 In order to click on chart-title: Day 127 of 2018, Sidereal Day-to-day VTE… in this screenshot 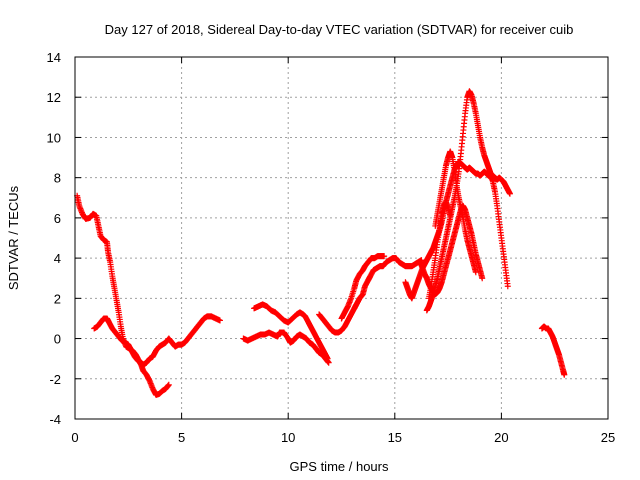, I will do `click(339, 29)`.